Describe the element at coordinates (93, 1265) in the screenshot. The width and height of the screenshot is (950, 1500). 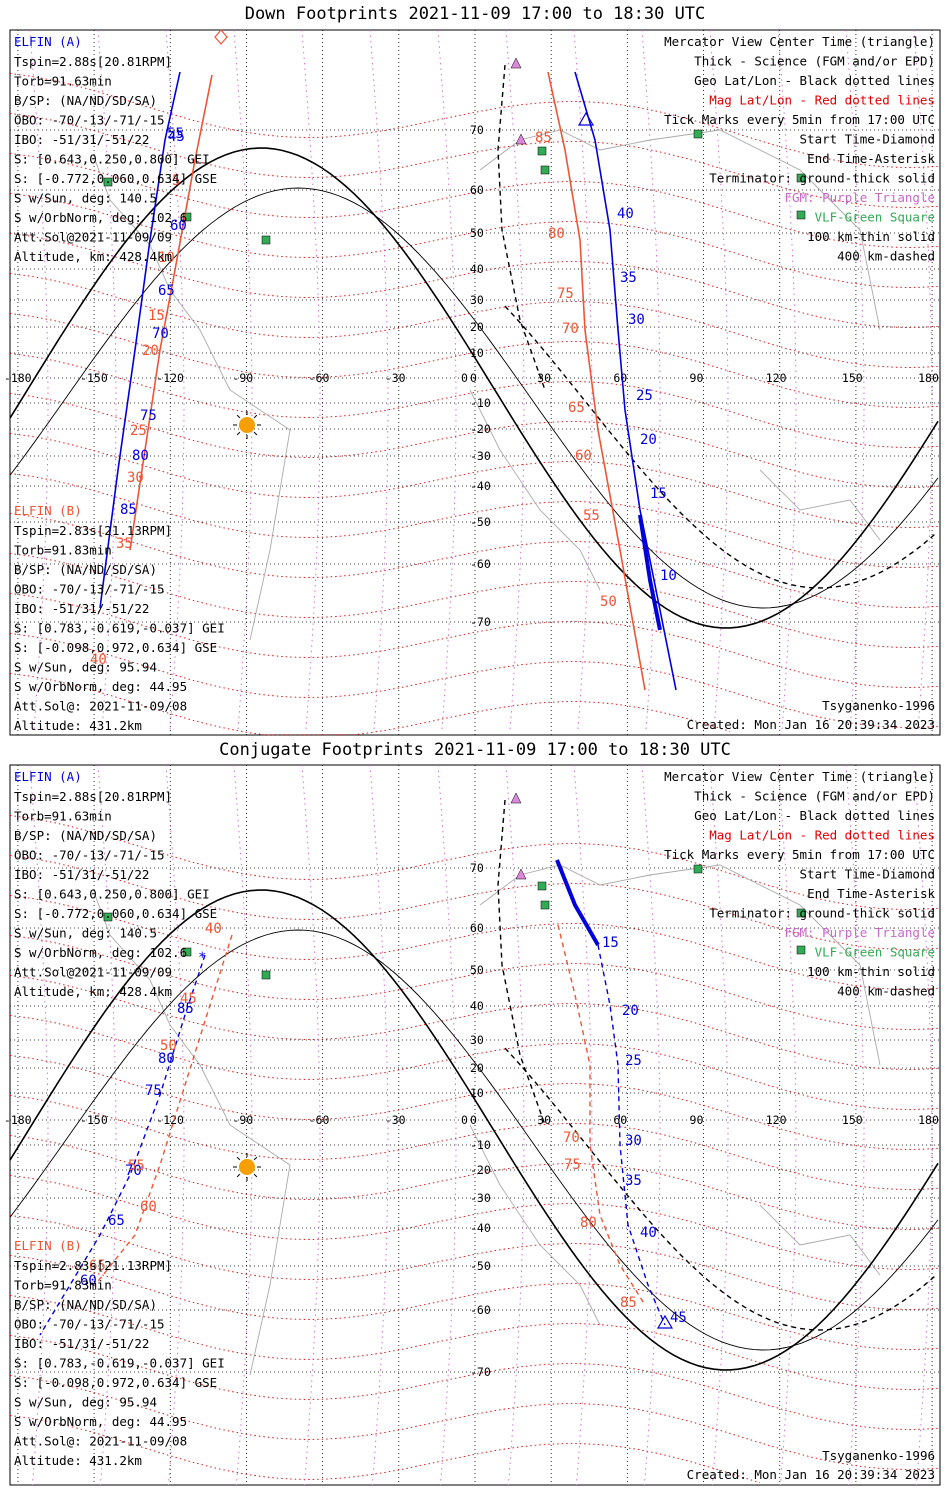
I see `elfin-b-info-line: Tspin=2.83s[21.13RPM]` at that location.